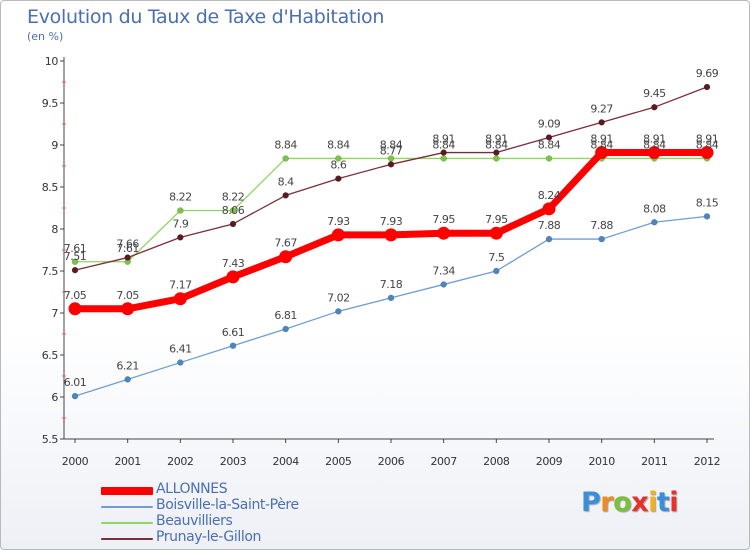 The width and height of the screenshot is (750, 550). Describe the element at coordinates (52, 61) in the screenshot. I see `y-tick-label: 10` at that location.